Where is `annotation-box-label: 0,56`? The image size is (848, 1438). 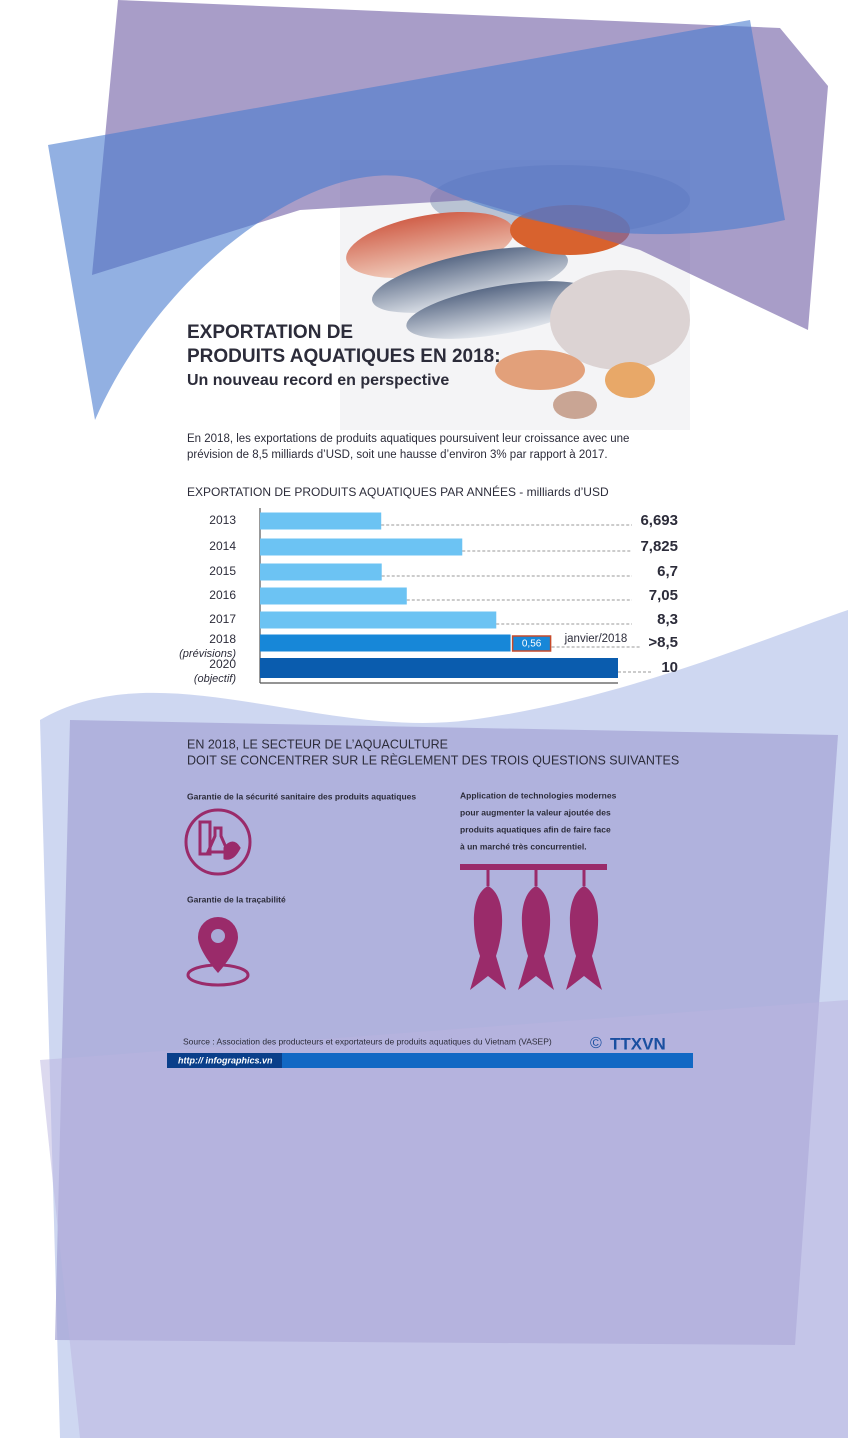 annotation-box-label: 0,56 is located at coordinates (532, 644).